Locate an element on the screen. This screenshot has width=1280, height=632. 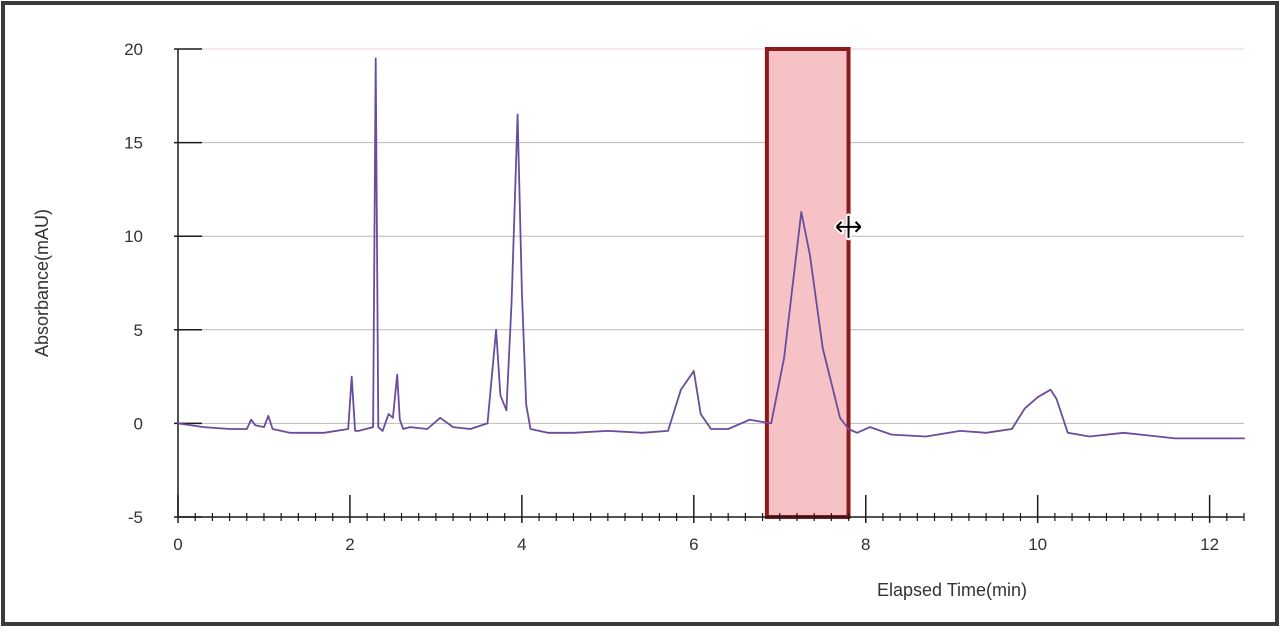
x-tick-label: 8 is located at coordinates (865, 544).